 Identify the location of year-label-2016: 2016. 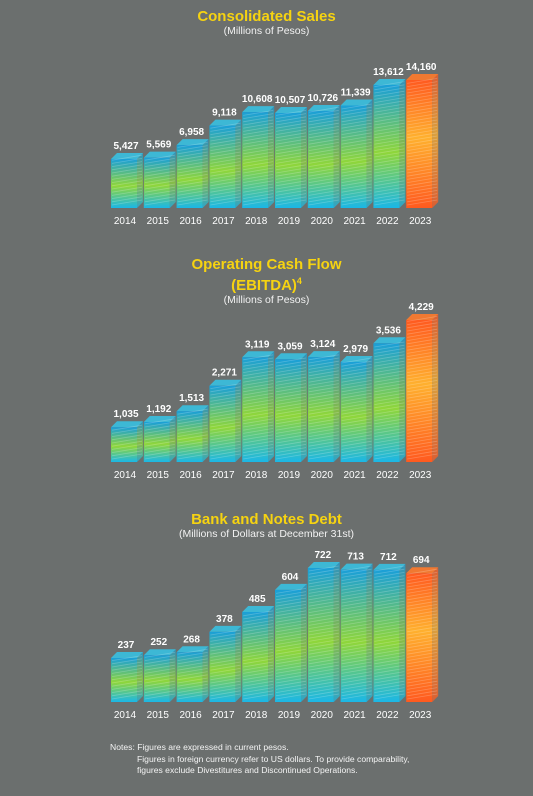
(190, 475).